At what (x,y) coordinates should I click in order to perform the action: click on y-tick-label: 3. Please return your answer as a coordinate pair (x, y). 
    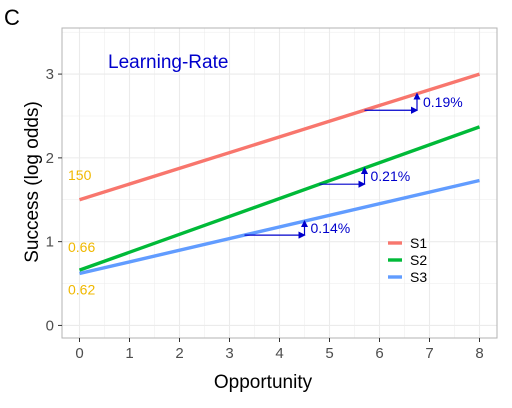
    Looking at the image, I should click on (50, 74).